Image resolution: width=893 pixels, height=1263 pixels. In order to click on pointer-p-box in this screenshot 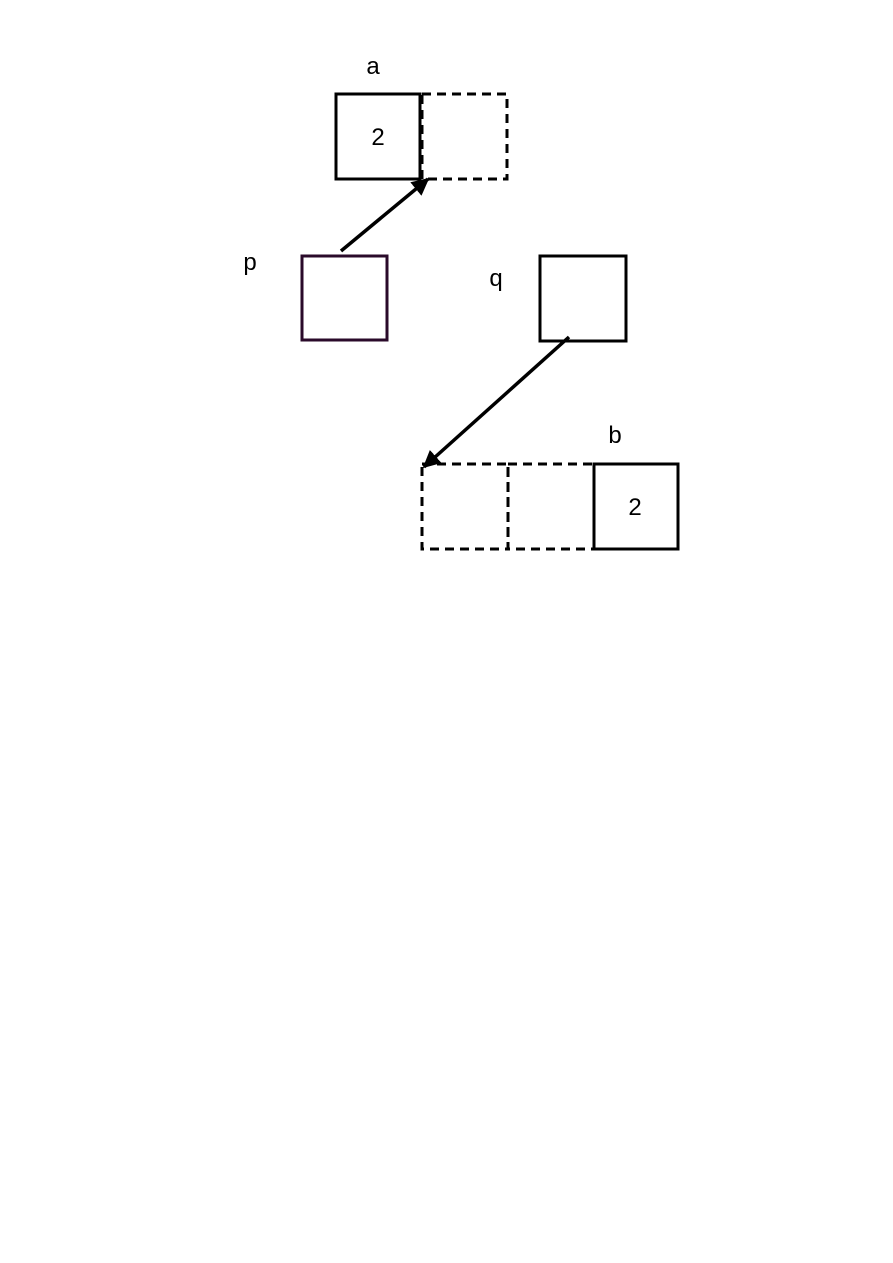, I will do `click(344, 298)`.